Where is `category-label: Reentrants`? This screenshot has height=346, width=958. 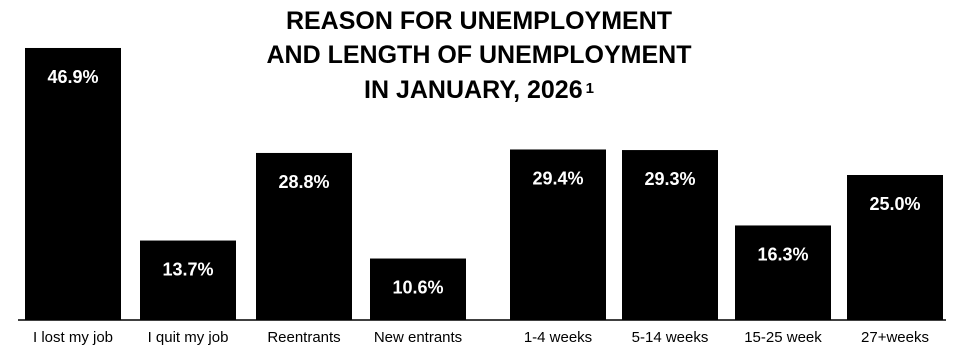
category-label: Reentrants is located at coordinates (303, 337).